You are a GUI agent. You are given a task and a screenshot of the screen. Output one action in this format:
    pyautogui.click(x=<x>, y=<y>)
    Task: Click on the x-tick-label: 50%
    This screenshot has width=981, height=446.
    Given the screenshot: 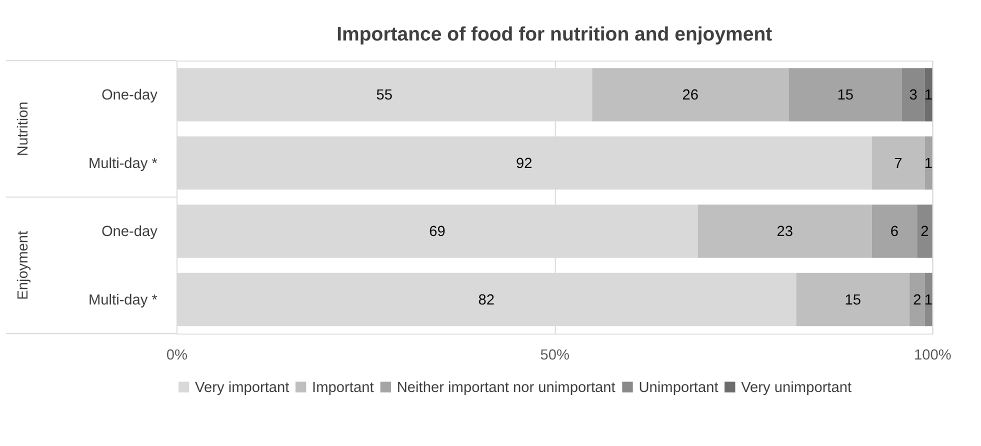 What is the action you would take?
    pyautogui.click(x=555, y=356)
    